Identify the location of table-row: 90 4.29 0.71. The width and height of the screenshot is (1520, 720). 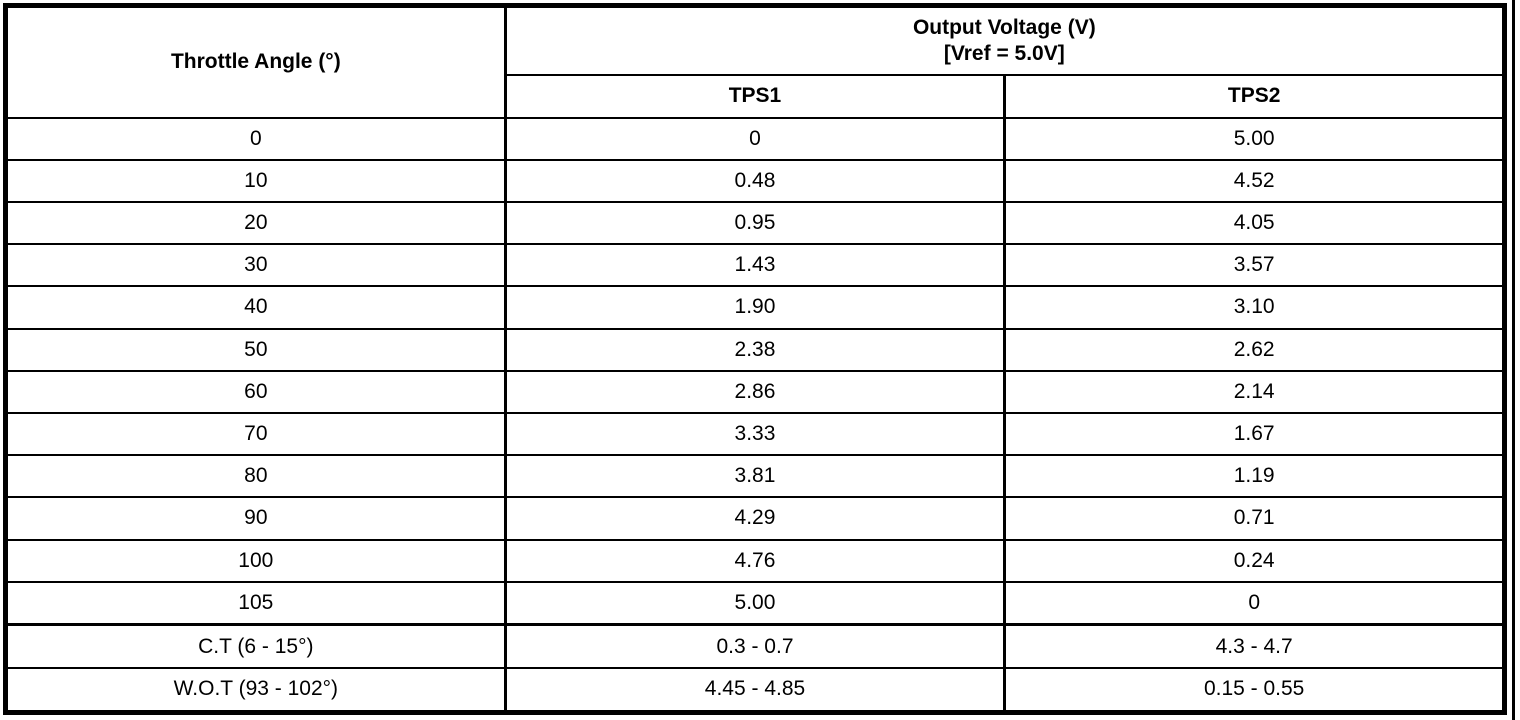
(755, 518).